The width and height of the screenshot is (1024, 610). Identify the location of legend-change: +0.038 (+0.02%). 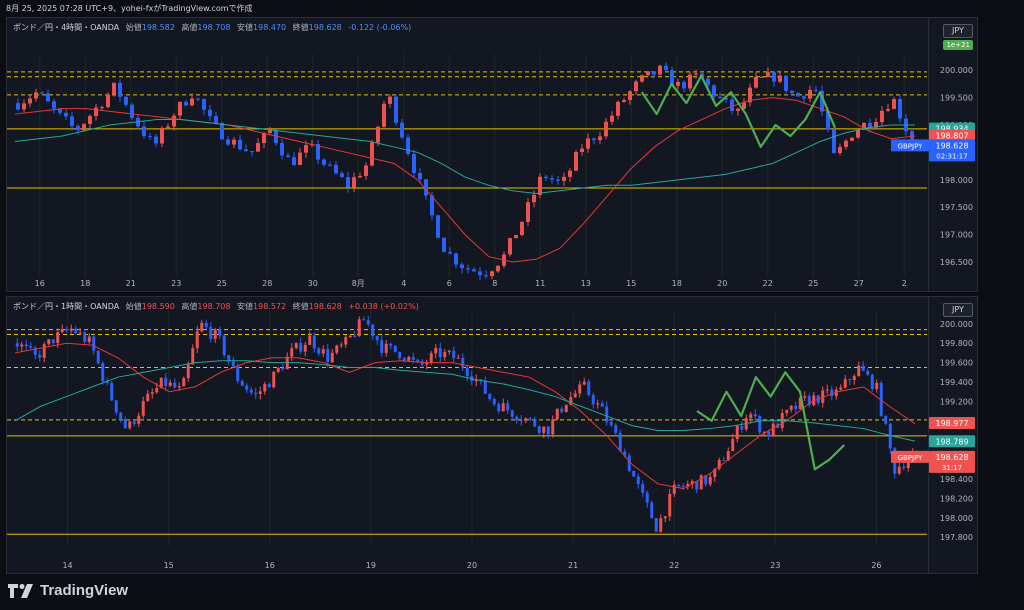
(383, 306).